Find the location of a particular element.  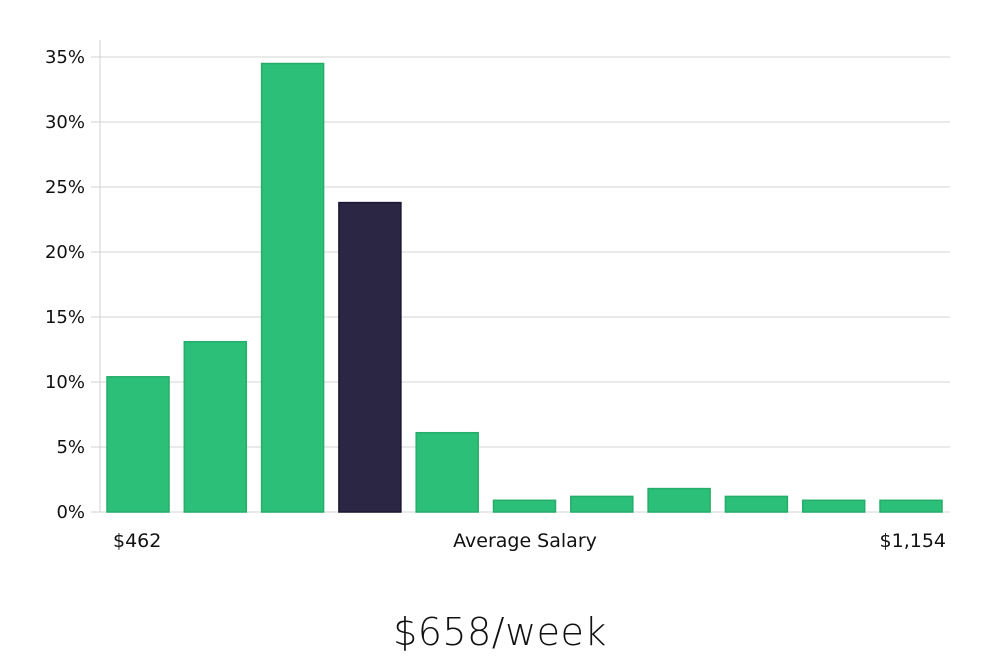

average-salary-caption: $658/week is located at coordinates (500, 632).